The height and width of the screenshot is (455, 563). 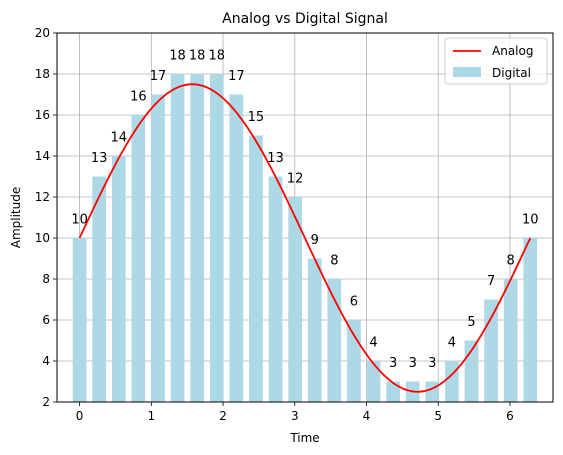 I want to click on bar-value-label: 16, so click(x=138, y=97).